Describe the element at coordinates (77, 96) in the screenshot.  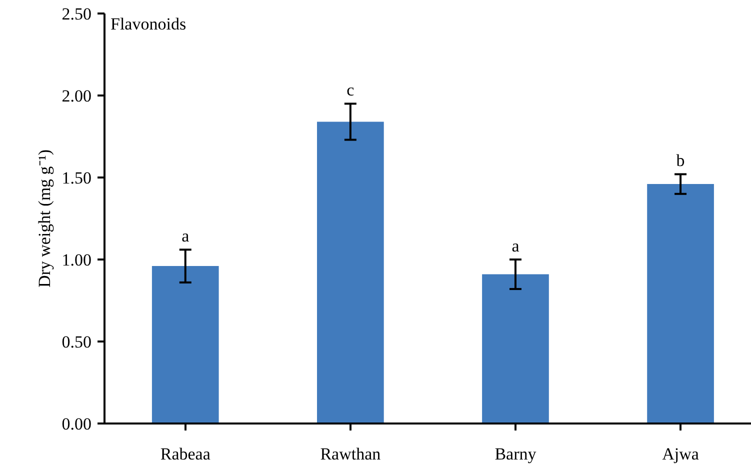
I see `y-tick-label: 2.00` at that location.